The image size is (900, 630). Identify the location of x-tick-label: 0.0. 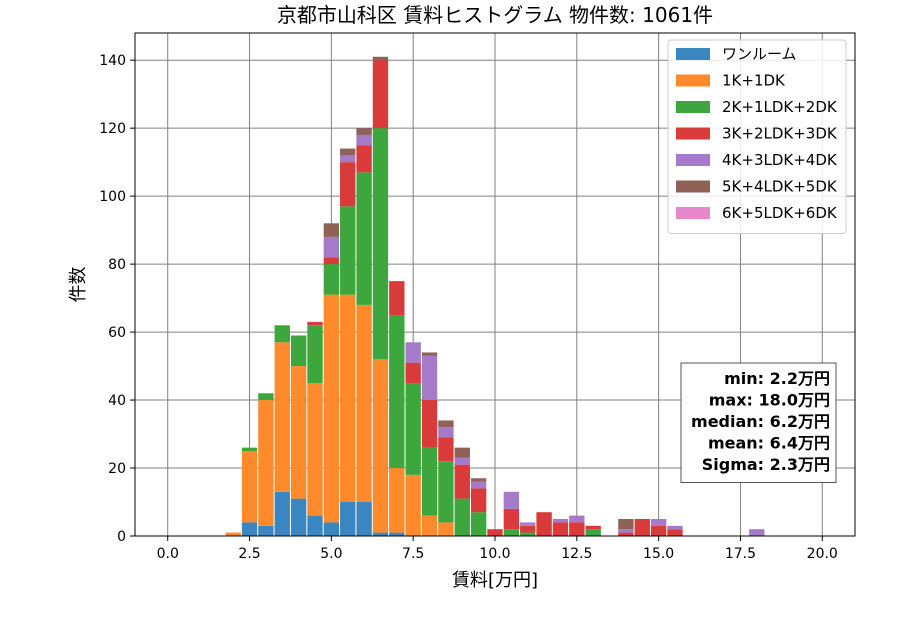
(168, 554).